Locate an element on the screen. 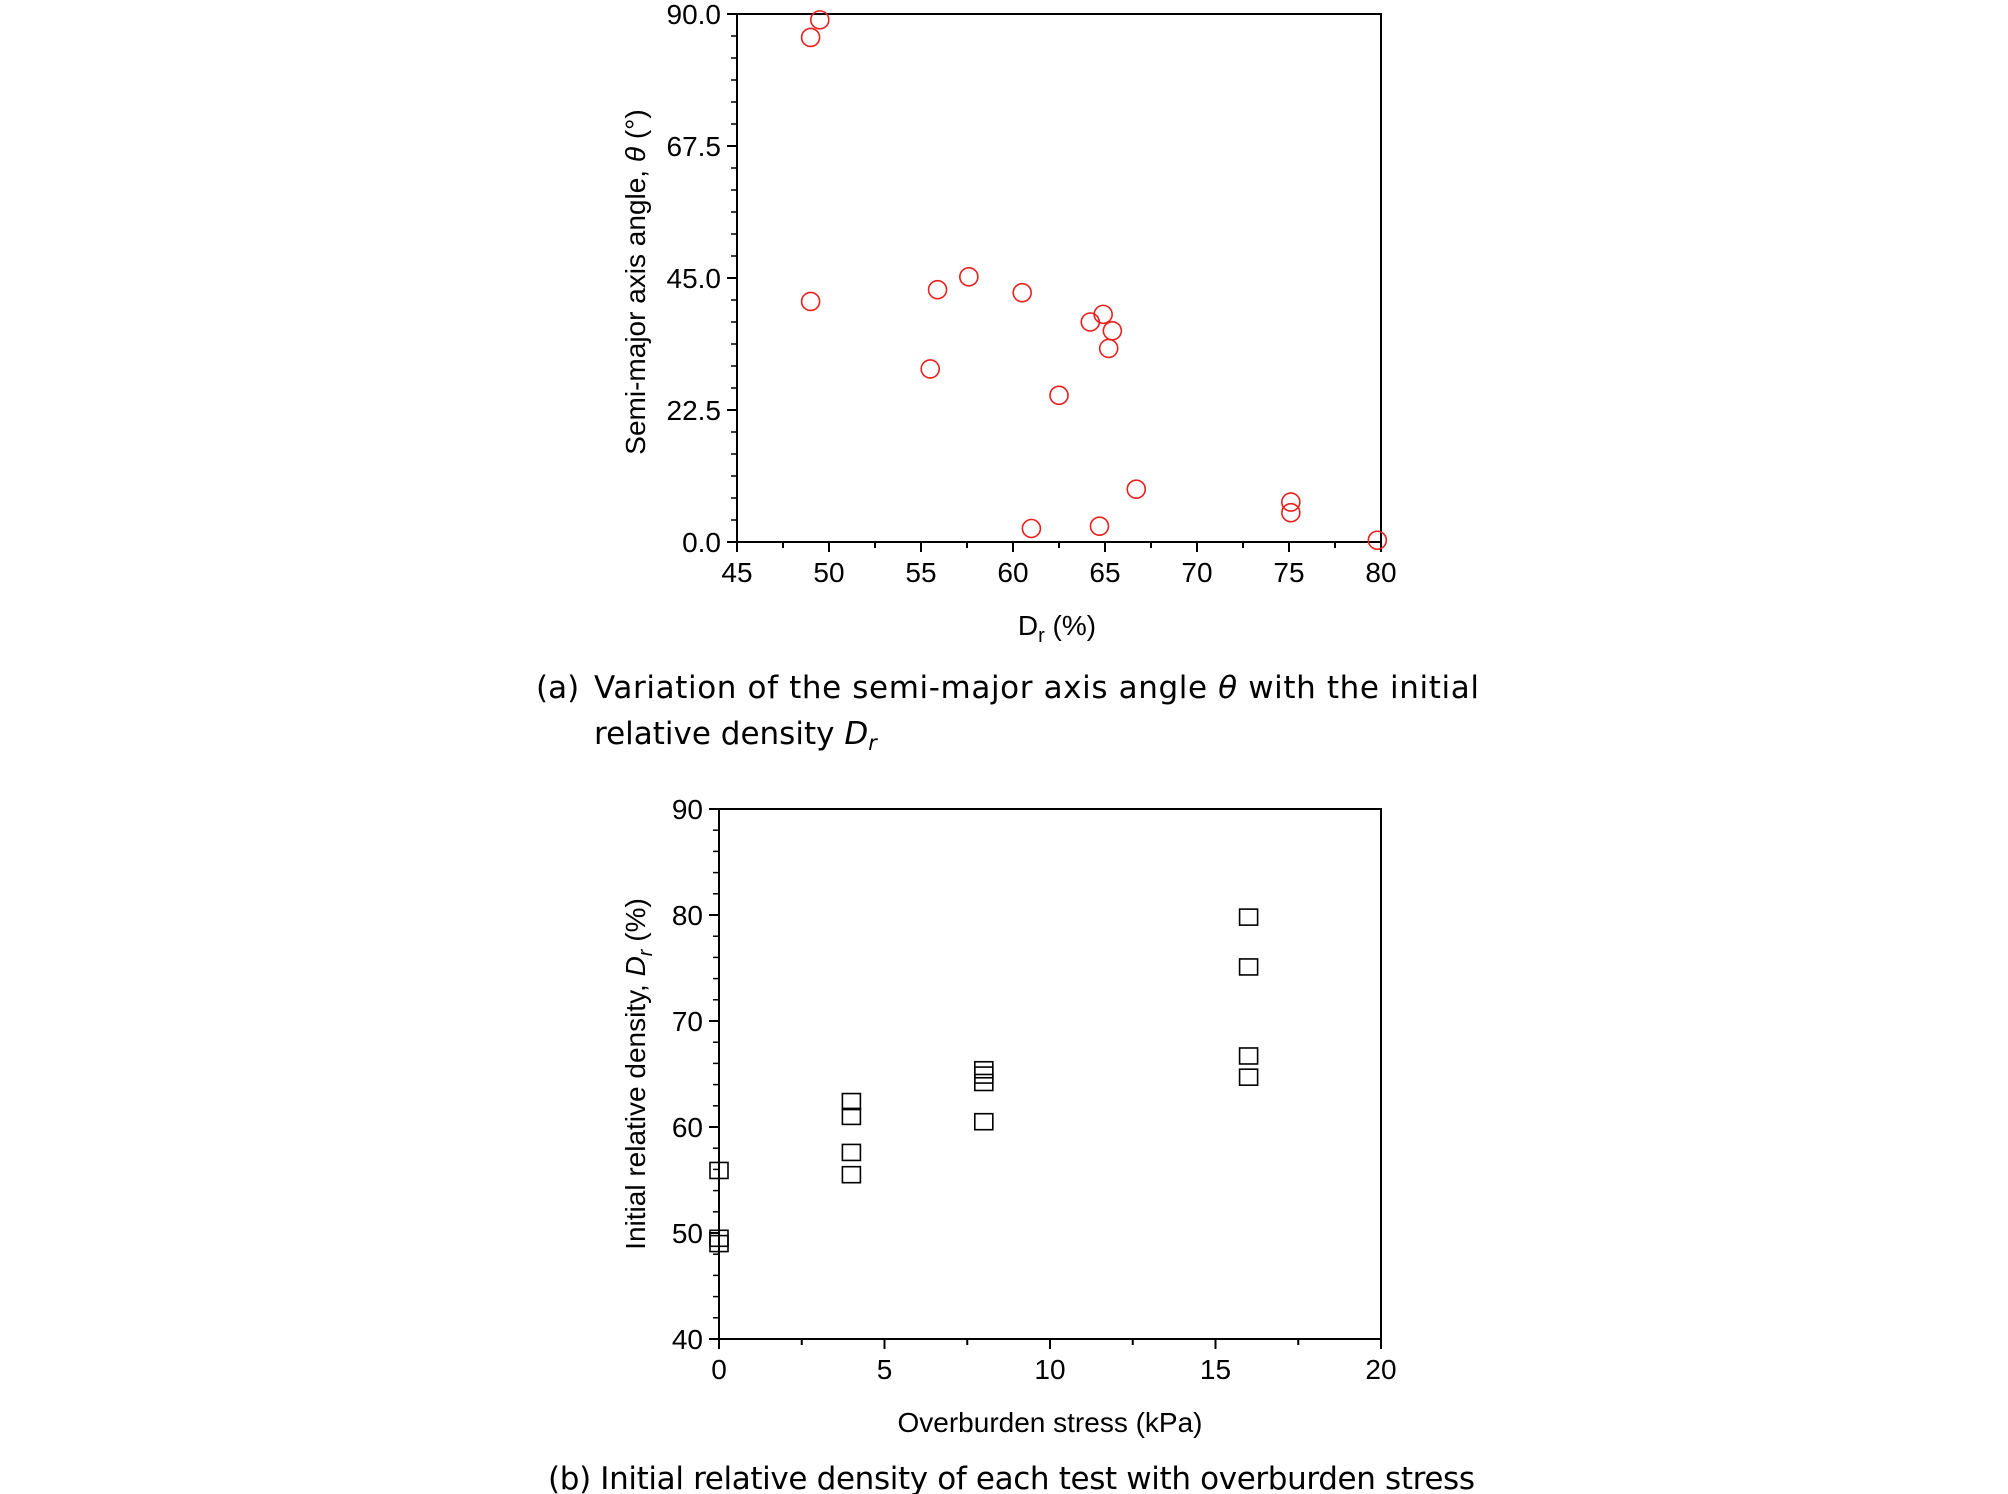 Image resolution: width=2008 pixels, height=1494 pixels. x-tick-label: 45 is located at coordinates (736, 572).